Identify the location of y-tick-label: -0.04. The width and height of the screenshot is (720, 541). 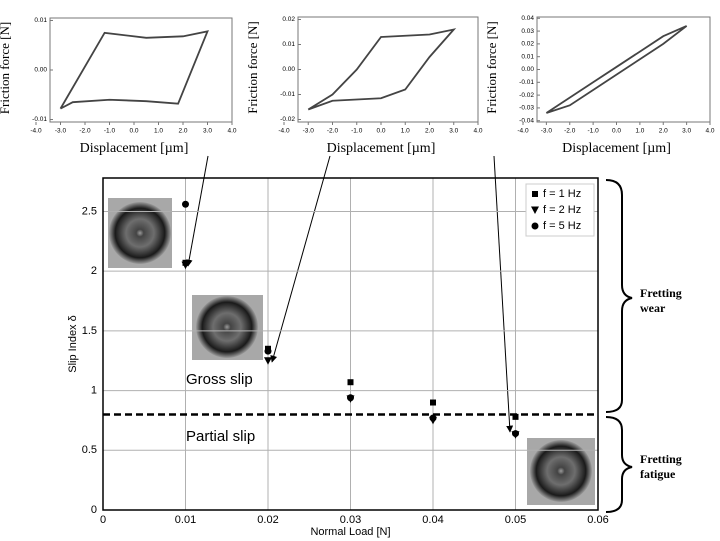
(526, 120).